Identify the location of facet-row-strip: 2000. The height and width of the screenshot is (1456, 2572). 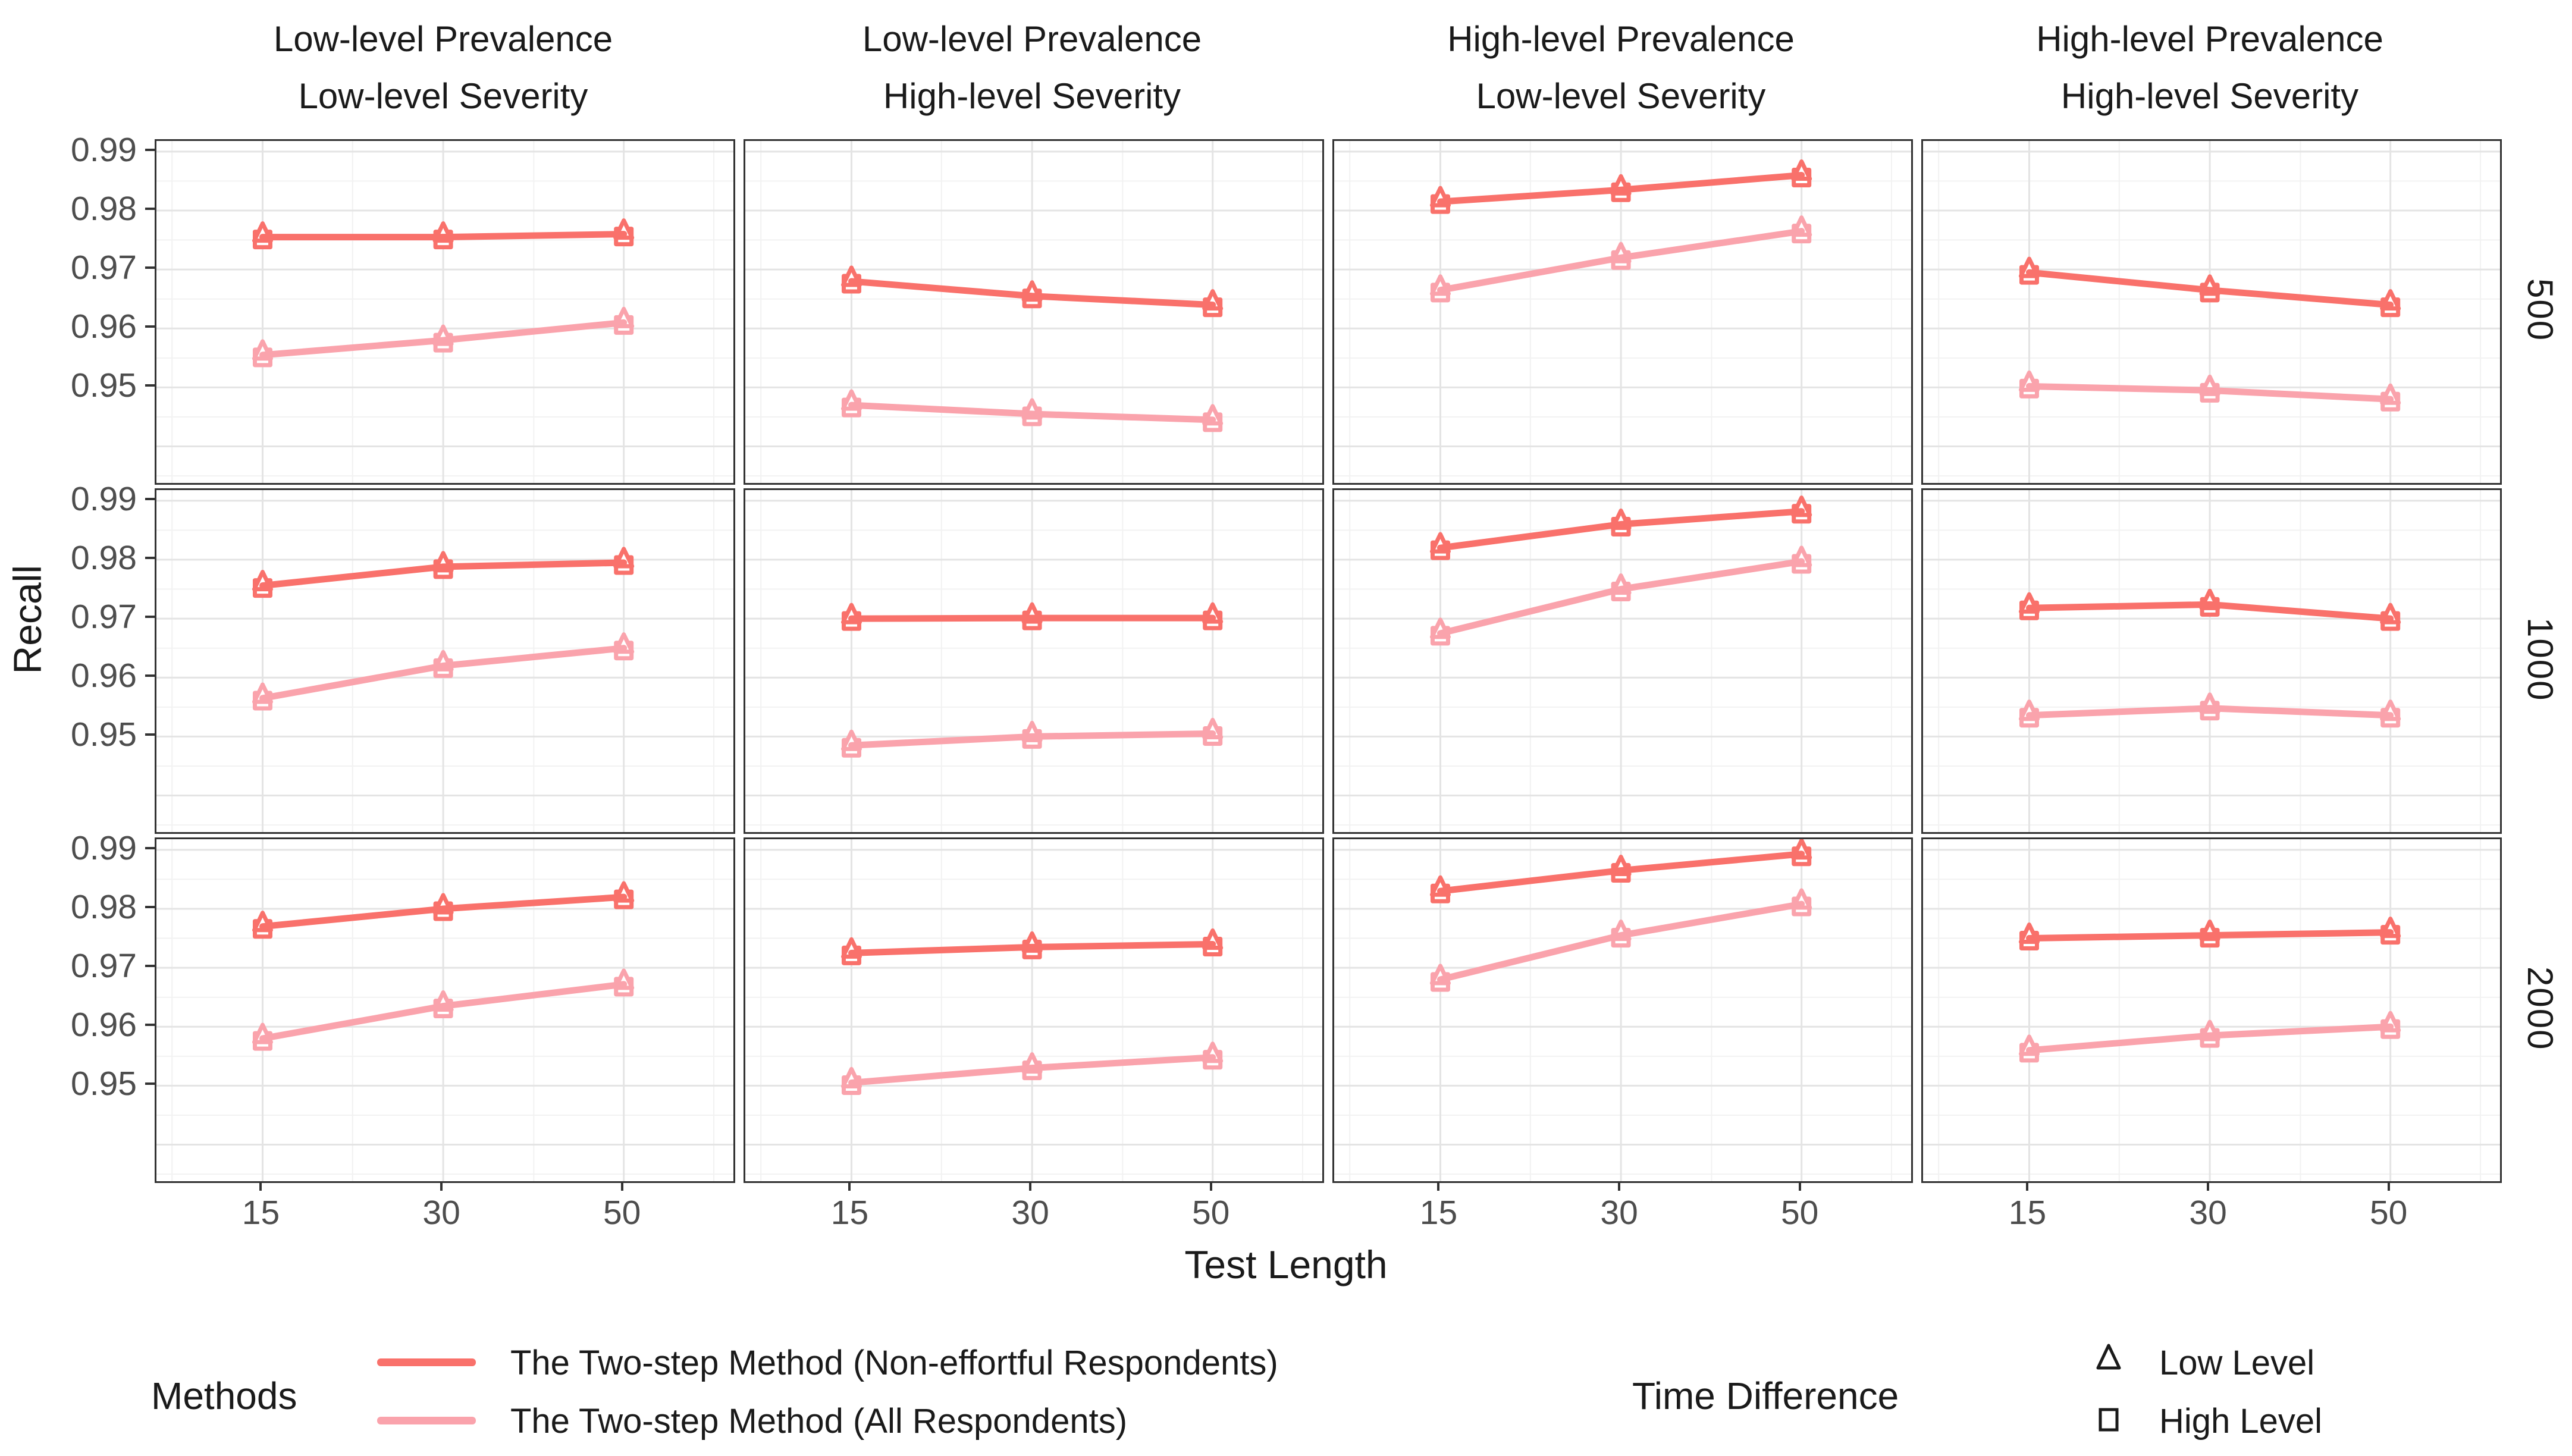
(2540, 1008).